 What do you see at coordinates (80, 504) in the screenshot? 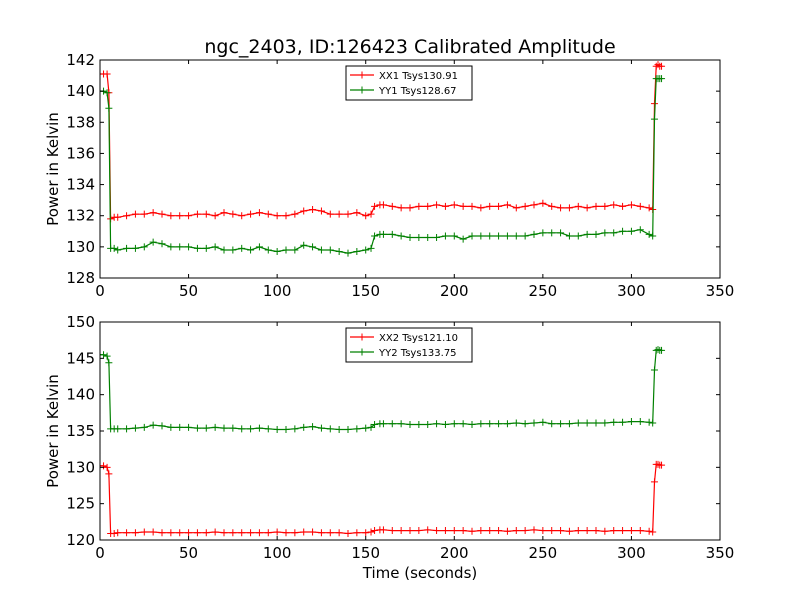
I see `y-tick-label: 125` at bounding box center [80, 504].